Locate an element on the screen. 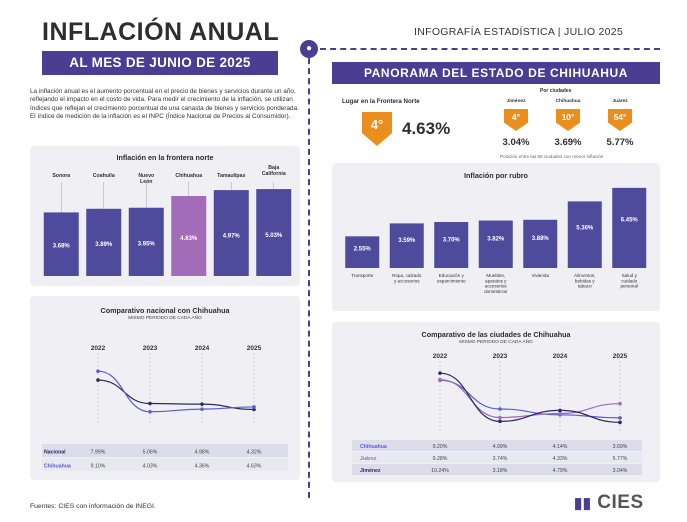 The height and width of the screenshot is (522, 687). rubro-category-label: Vivienda is located at coordinates (540, 275).